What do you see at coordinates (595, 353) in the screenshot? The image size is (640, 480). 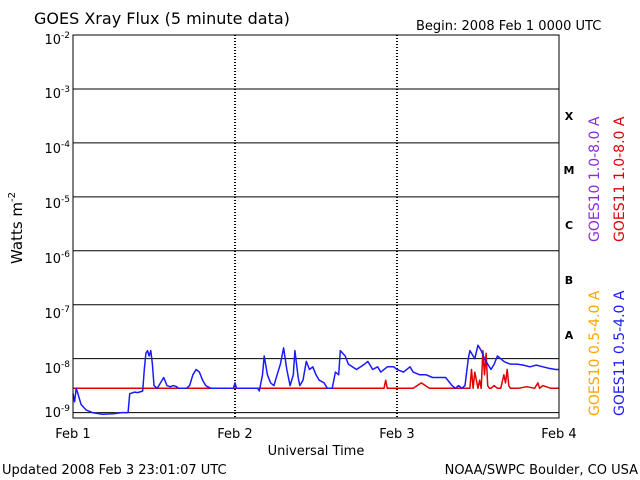 I see `legend-goes10-short: GOES10 0.5-4.0 A` at bounding box center [595, 353].